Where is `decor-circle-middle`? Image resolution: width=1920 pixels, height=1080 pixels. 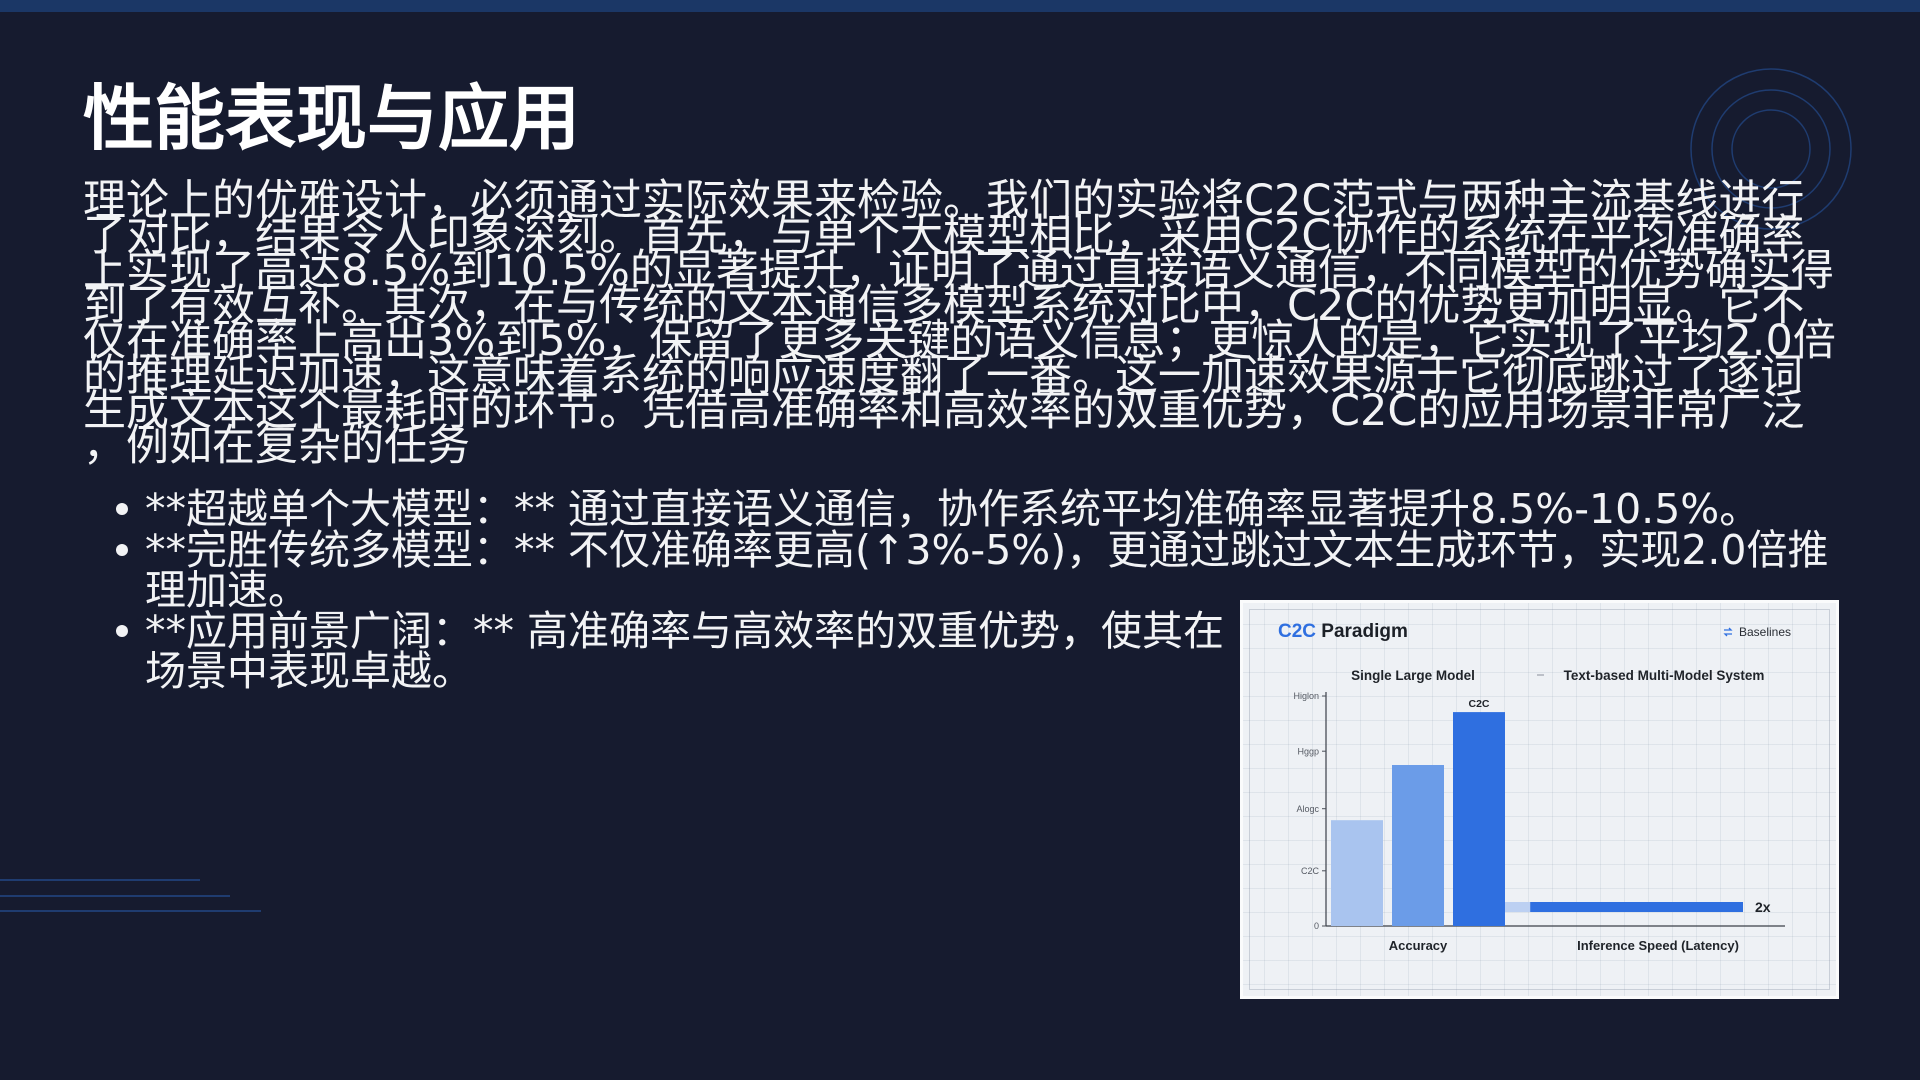 decor-circle-middle is located at coordinates (1771, 149).